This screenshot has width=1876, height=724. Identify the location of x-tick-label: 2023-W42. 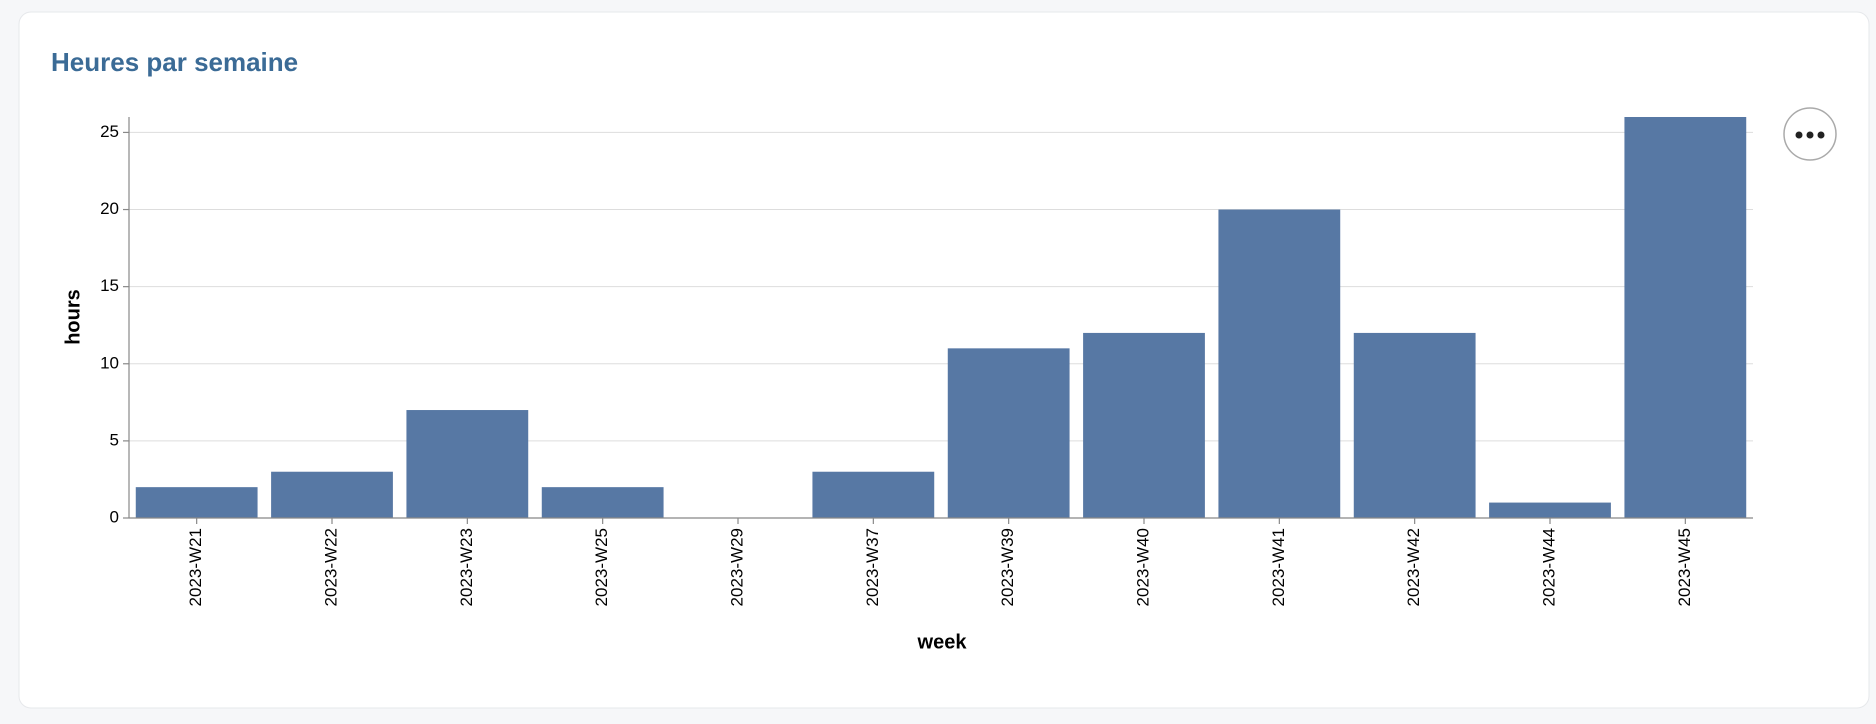
(1413, 567).